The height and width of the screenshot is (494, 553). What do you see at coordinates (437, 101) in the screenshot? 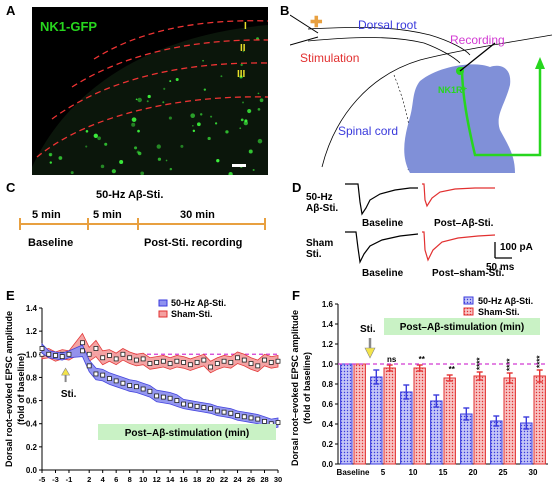
I see `spinal-cord-outline` at bounding box center [437, 101].